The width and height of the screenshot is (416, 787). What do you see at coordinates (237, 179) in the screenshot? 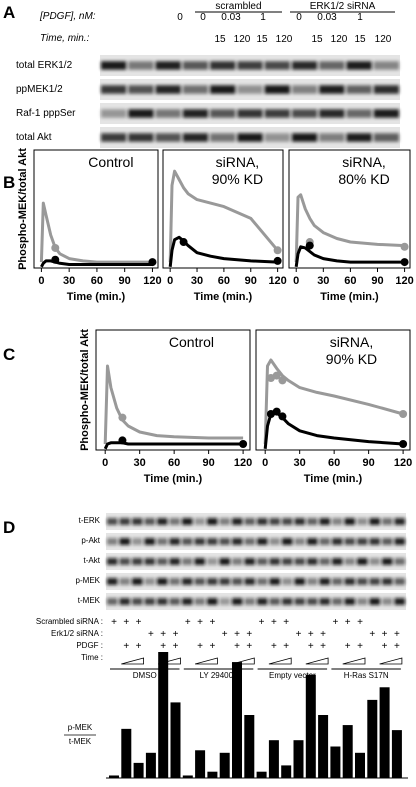
I see `chart-title: 90% KD` at bounding box center [237, 179].